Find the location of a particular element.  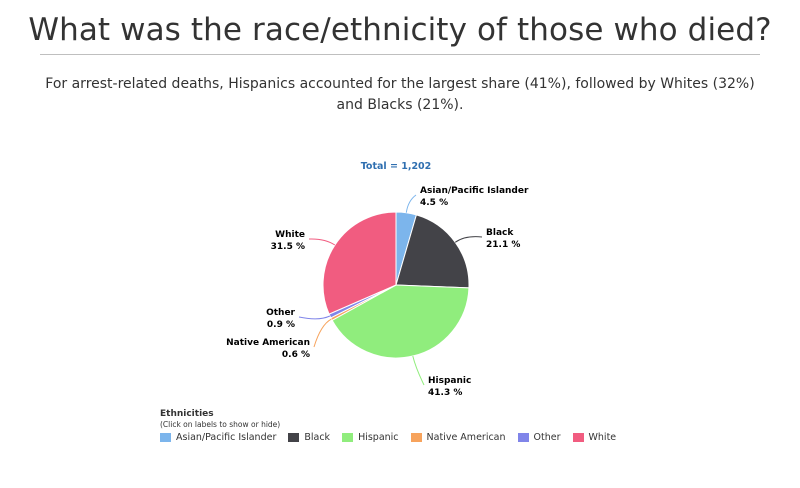

legend-item-hispanic: Hispanic is located at coordinates (370, 437).